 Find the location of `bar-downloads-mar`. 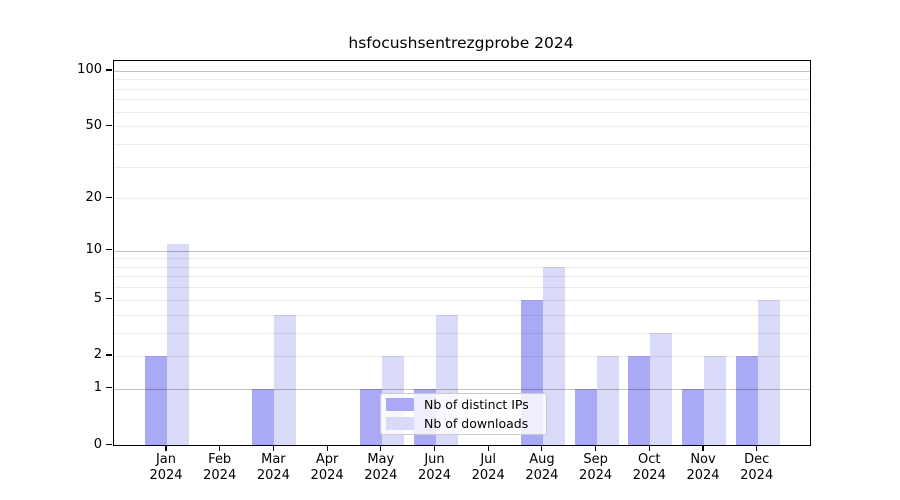

bar-downloads-mar is located at coordinates (285, 379).